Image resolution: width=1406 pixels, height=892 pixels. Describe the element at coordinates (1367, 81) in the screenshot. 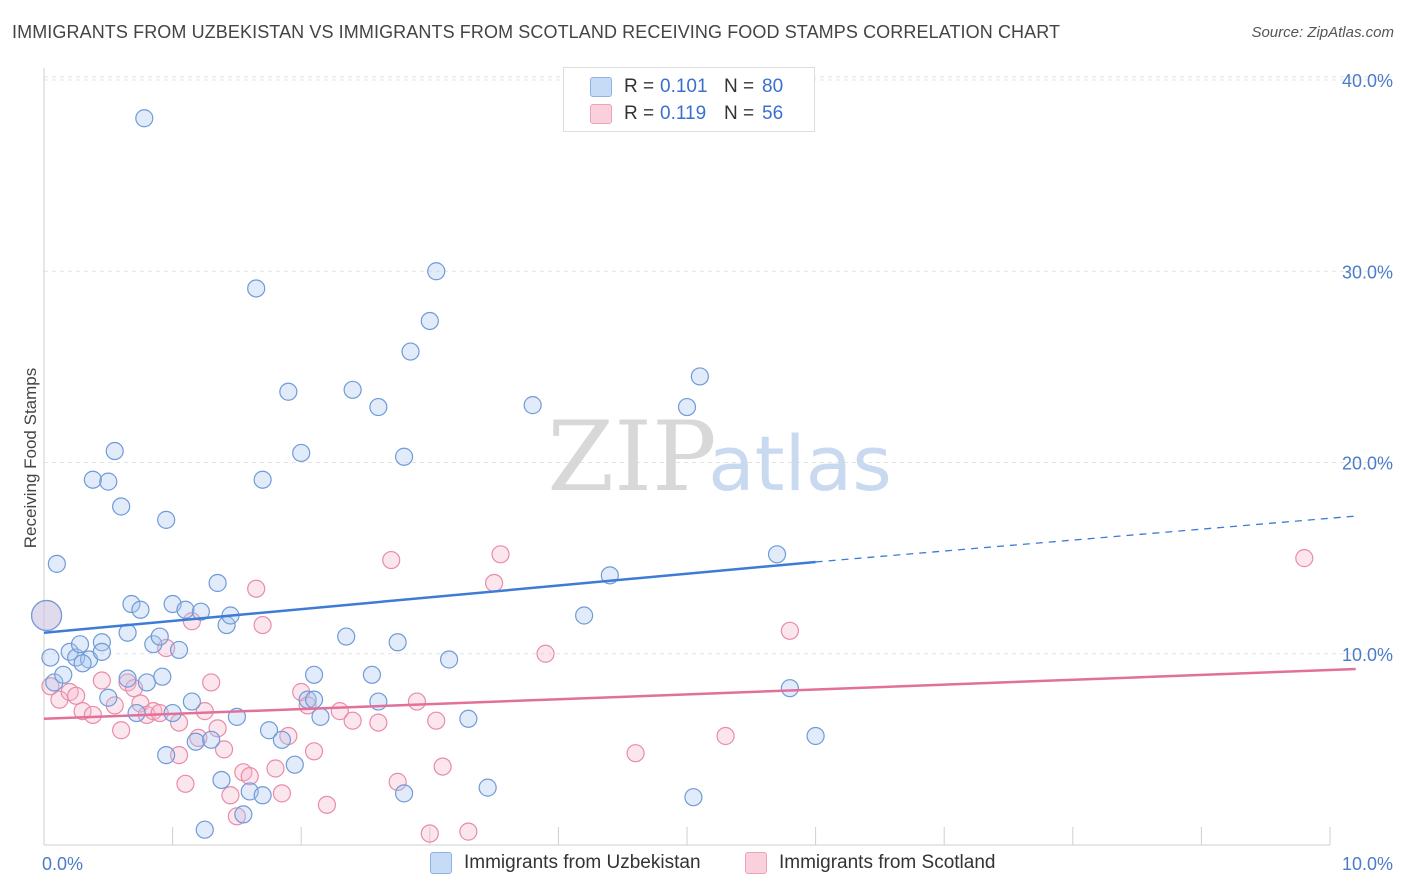

I see `y-tick-label: 40.0%` at that location.